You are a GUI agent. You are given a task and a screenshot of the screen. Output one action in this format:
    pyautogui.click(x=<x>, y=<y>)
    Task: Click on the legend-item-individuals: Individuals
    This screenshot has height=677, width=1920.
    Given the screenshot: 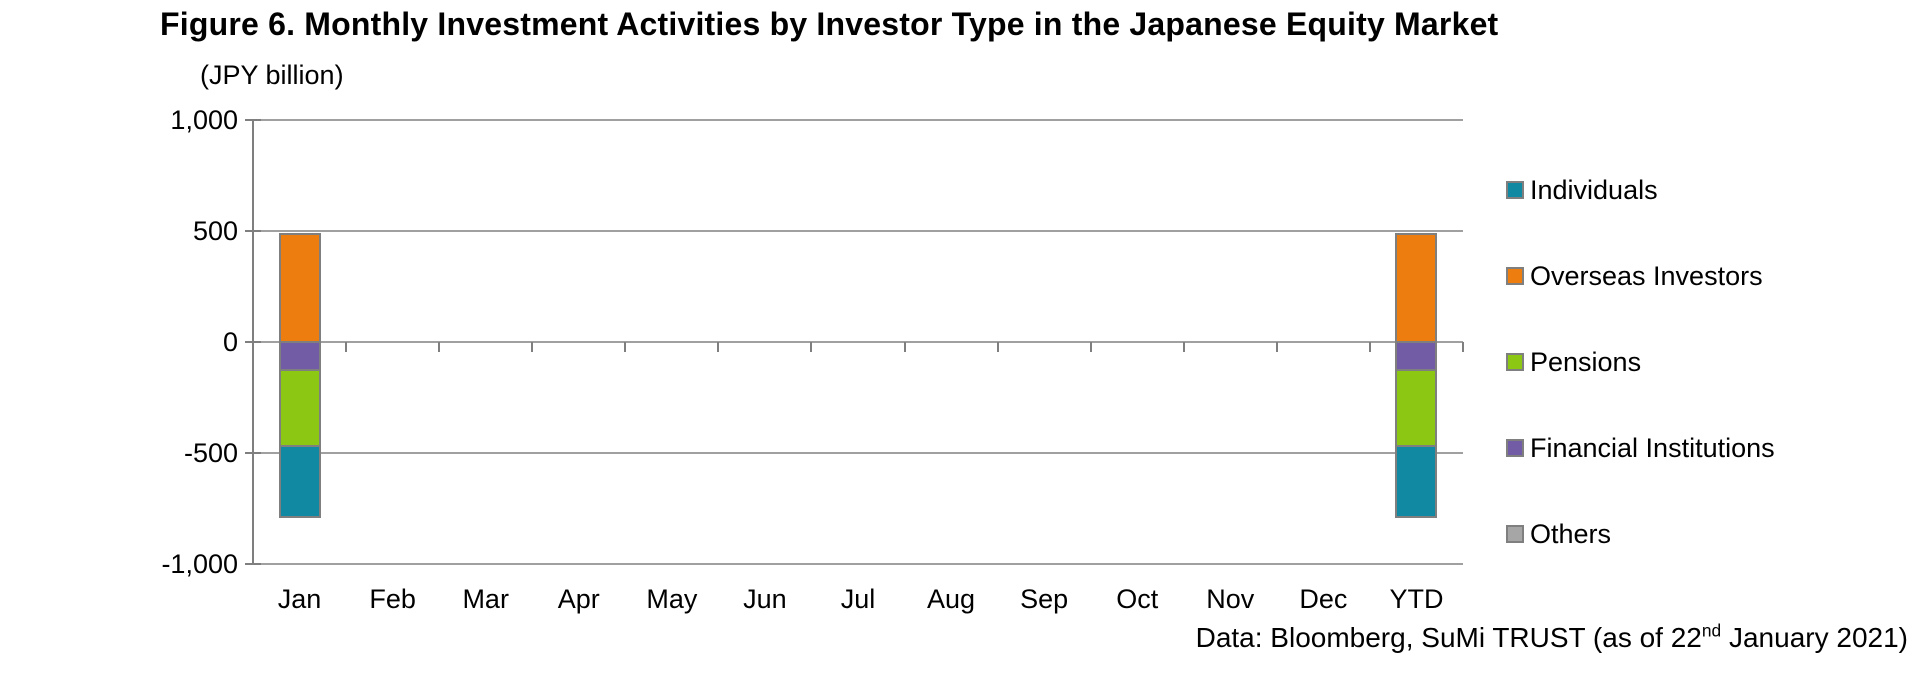 What is the action you would take?
    pyautogui.click(x=1582, y=190)
    